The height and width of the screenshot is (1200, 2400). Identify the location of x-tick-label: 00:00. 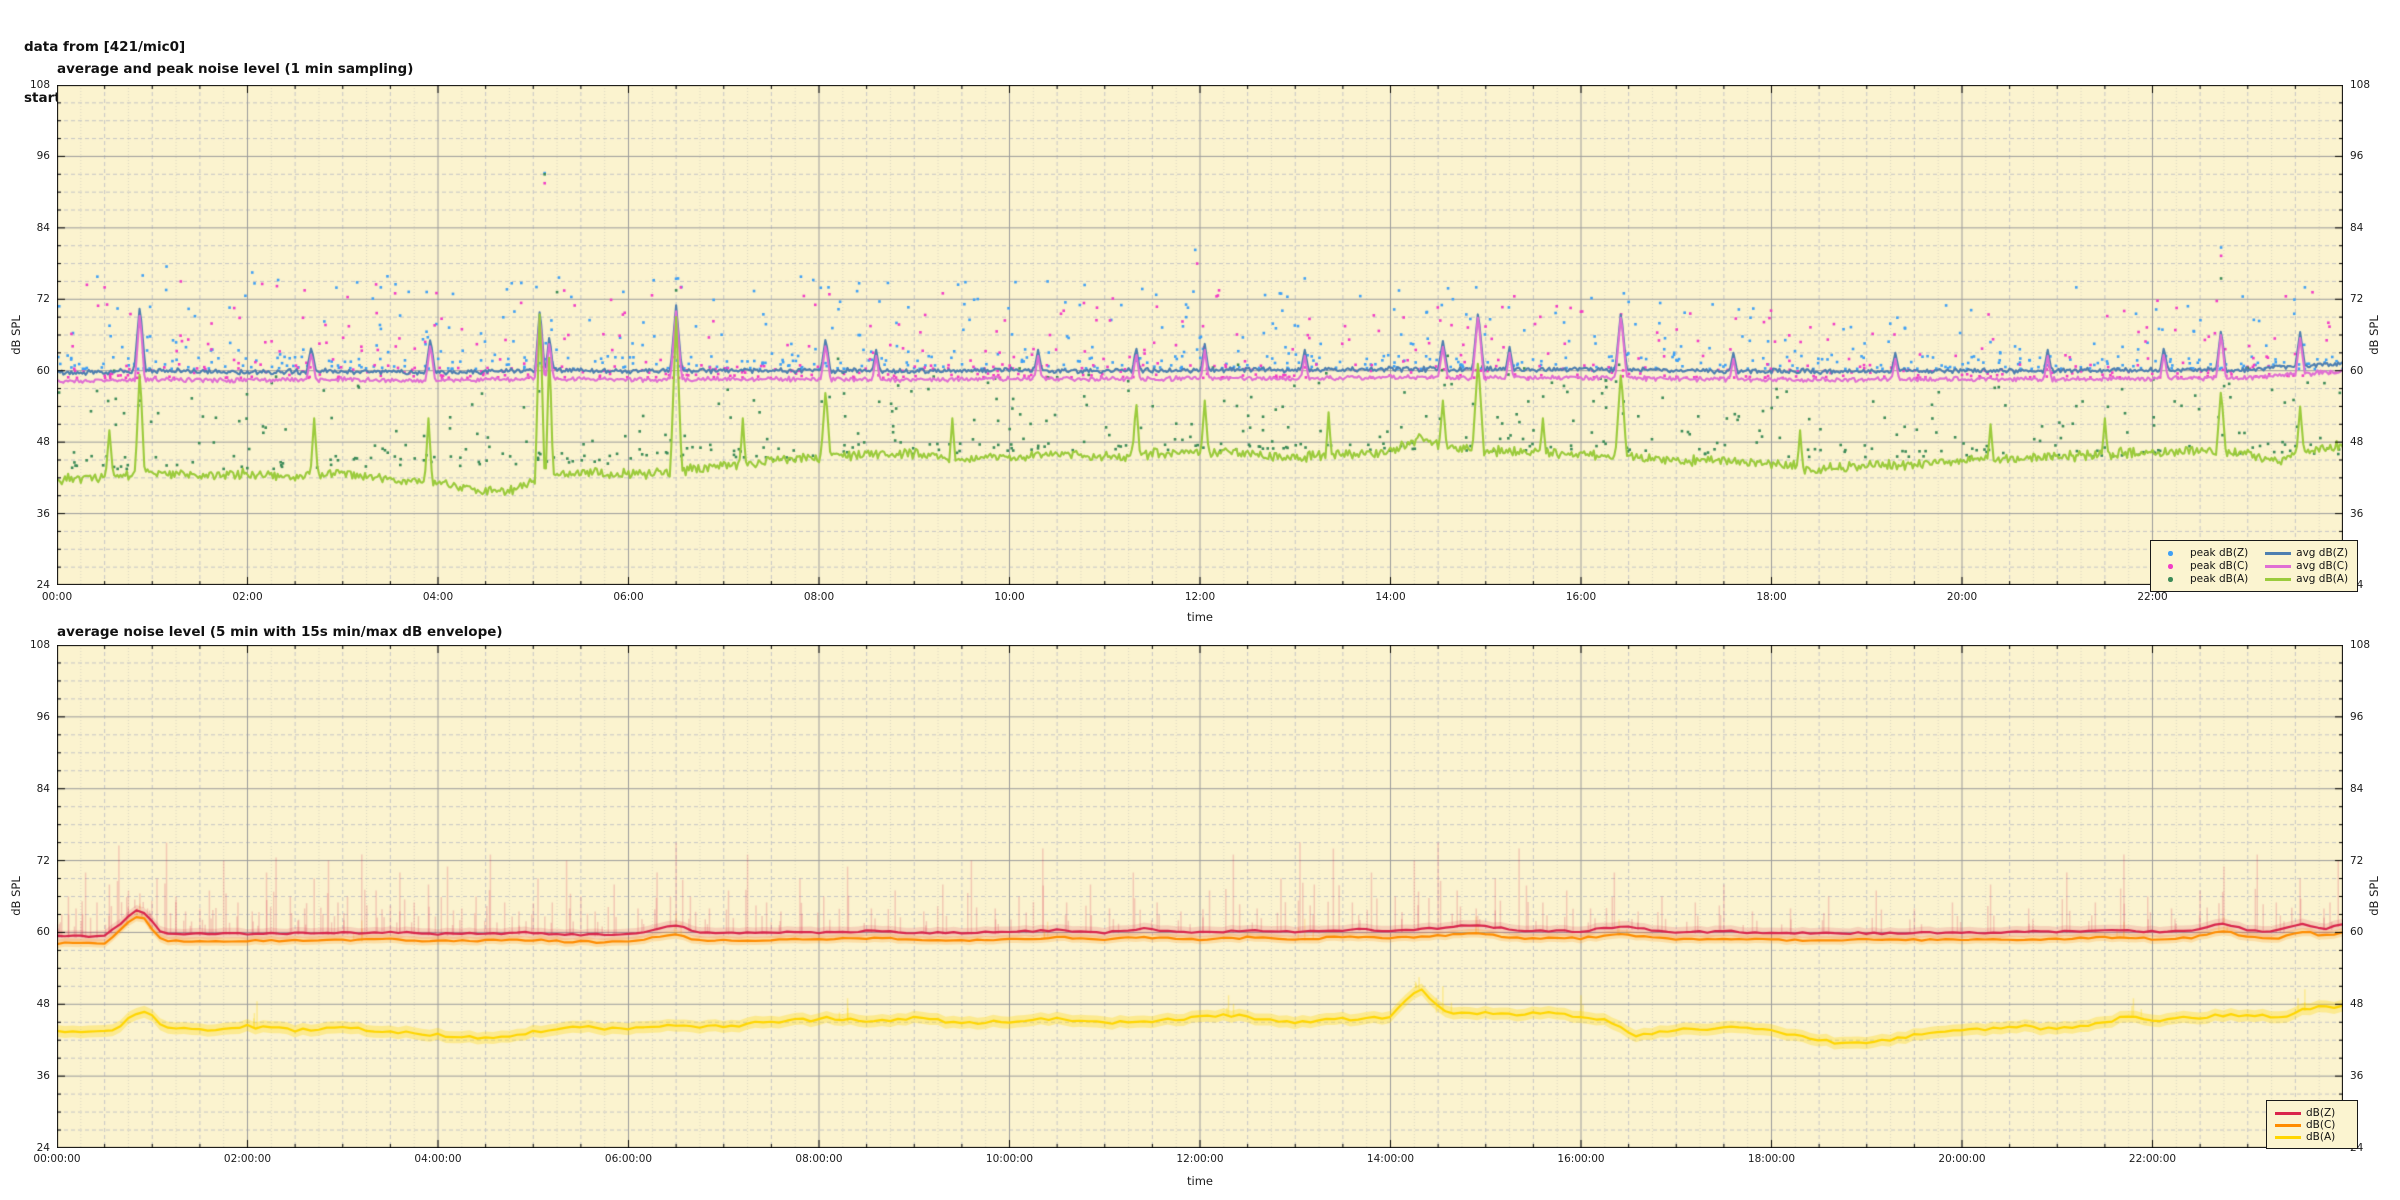
(57, 597).